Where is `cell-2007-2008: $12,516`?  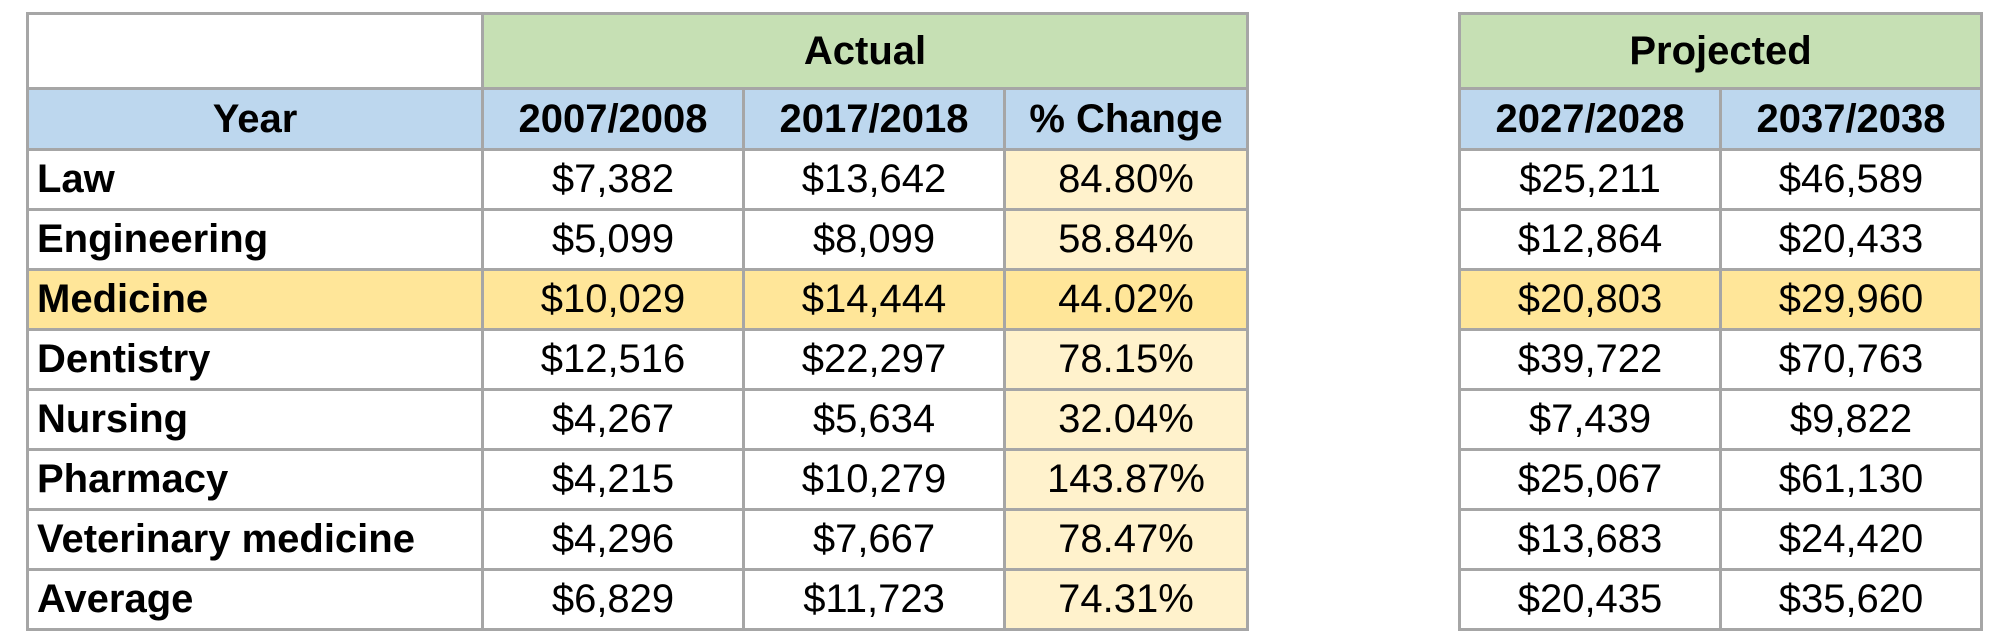 cell-2007-2008: $12,516 is located at coordinates (613, 359).